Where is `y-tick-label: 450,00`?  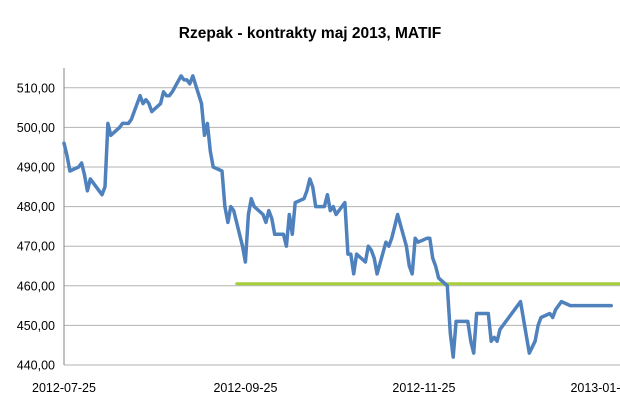
y-tick-label: 450,00 is located at coordinates (36, 326).